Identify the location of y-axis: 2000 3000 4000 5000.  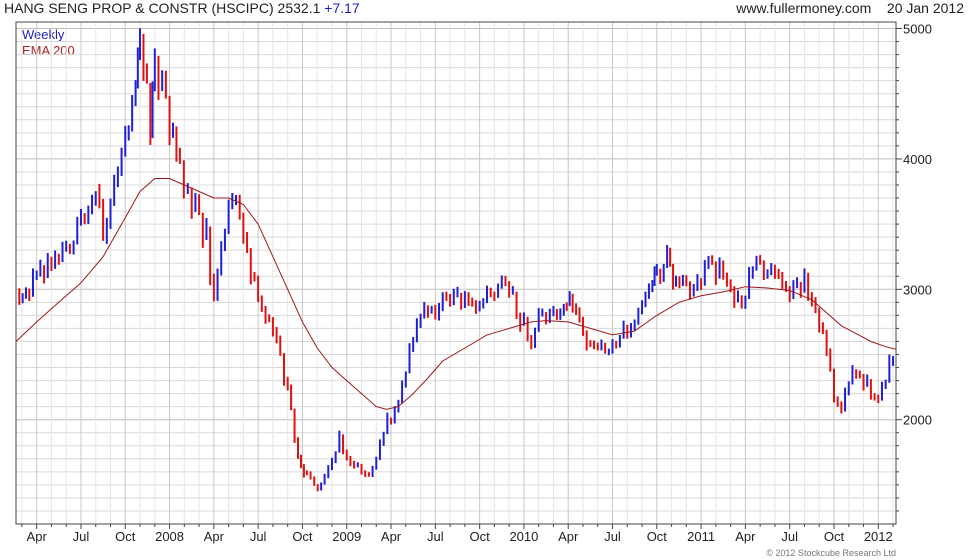
(914, 267).